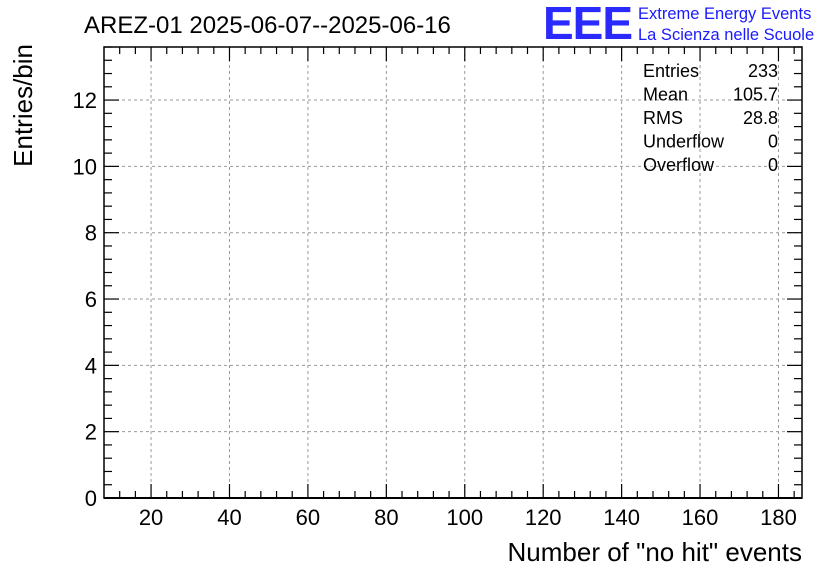 The height and width of the screenshot is (572, 836). Describe the element at coordinates (91, 299) in the screenshot. I see `y-tick-label: 6` at that location.